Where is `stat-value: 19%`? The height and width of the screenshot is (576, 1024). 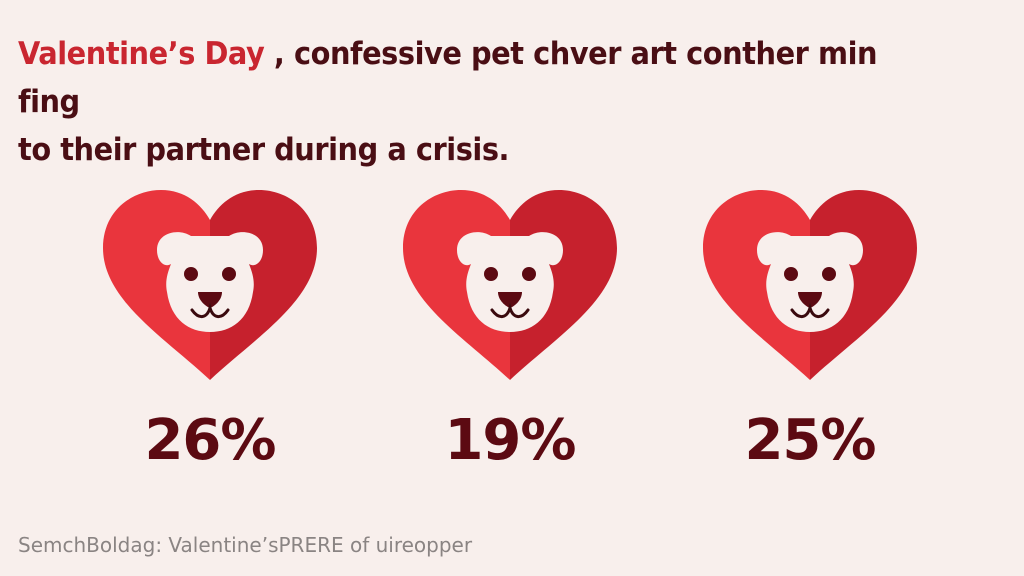 stat-value: 19% is located at coordinates (510, 440).